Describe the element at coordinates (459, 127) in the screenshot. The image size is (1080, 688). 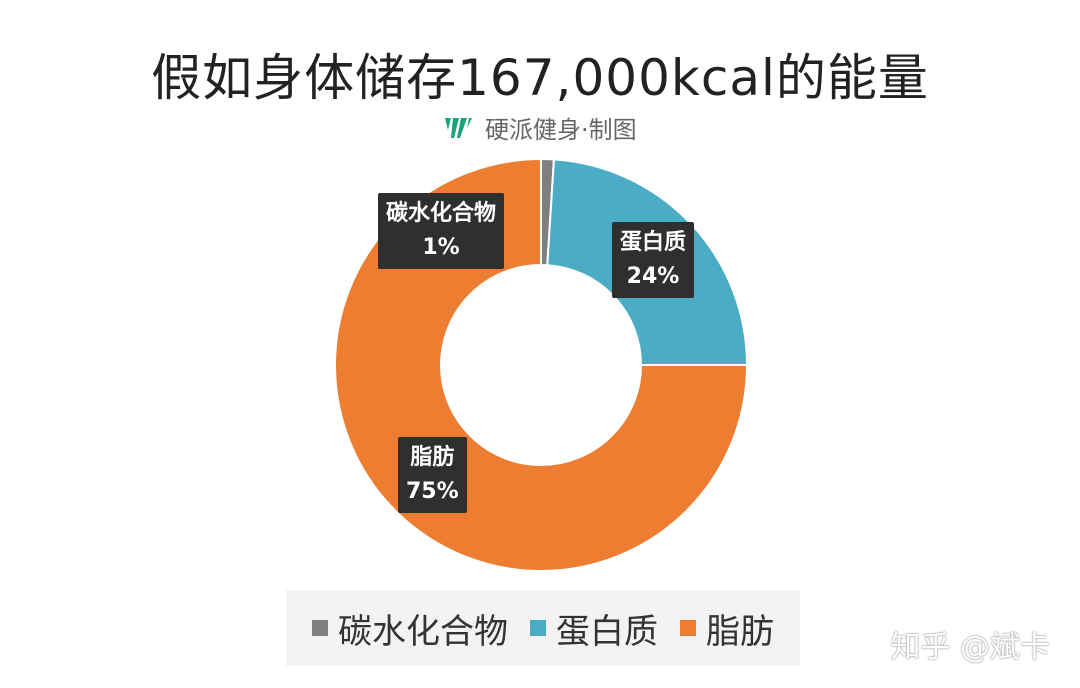
I see `brand-logo-icon` at that location.